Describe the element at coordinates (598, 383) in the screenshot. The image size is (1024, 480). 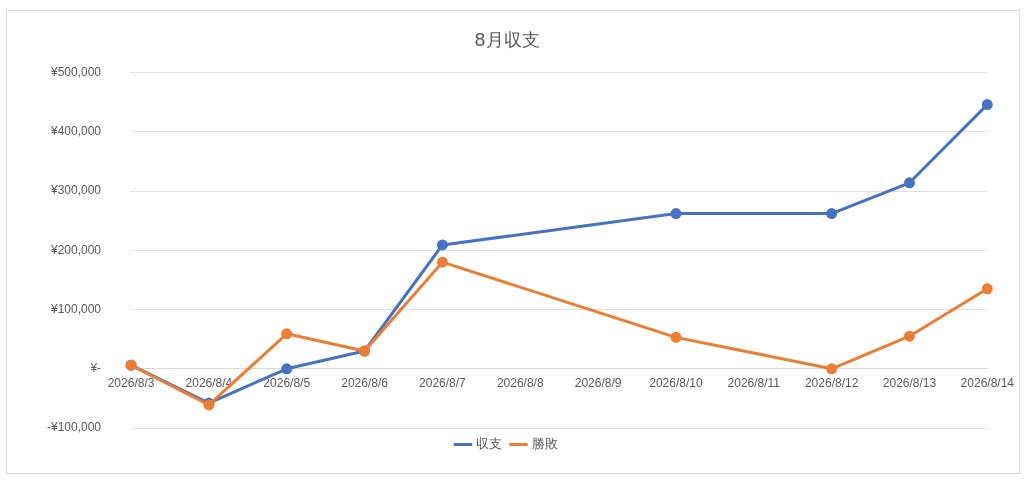
I see `x-tick-label: 2026/8/9` at that location.